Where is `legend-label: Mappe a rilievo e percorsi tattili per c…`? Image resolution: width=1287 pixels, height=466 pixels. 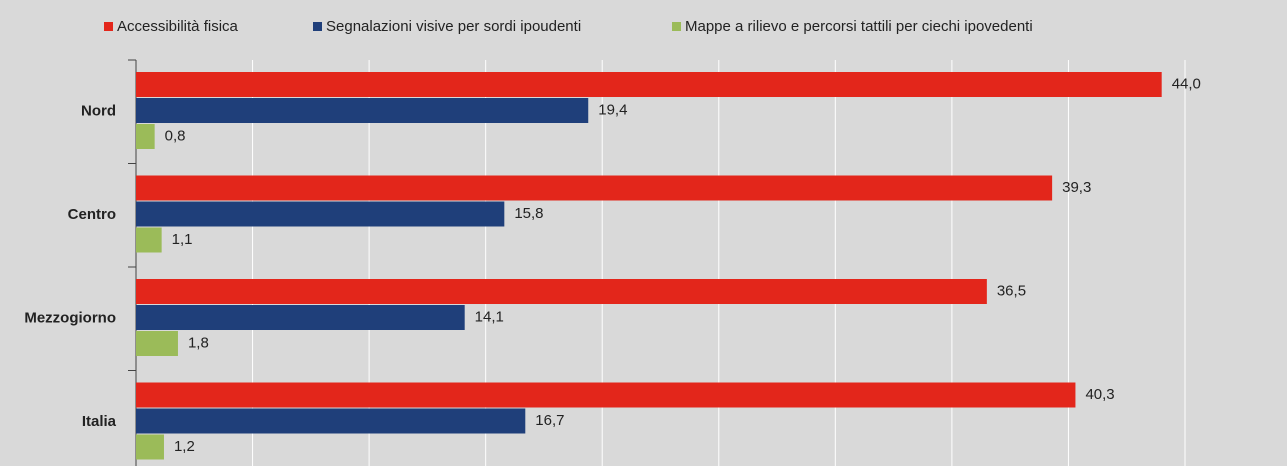
legend-label: Mappe a rilievo e percorsi tattili per c… is located at coordinates (859, 26).